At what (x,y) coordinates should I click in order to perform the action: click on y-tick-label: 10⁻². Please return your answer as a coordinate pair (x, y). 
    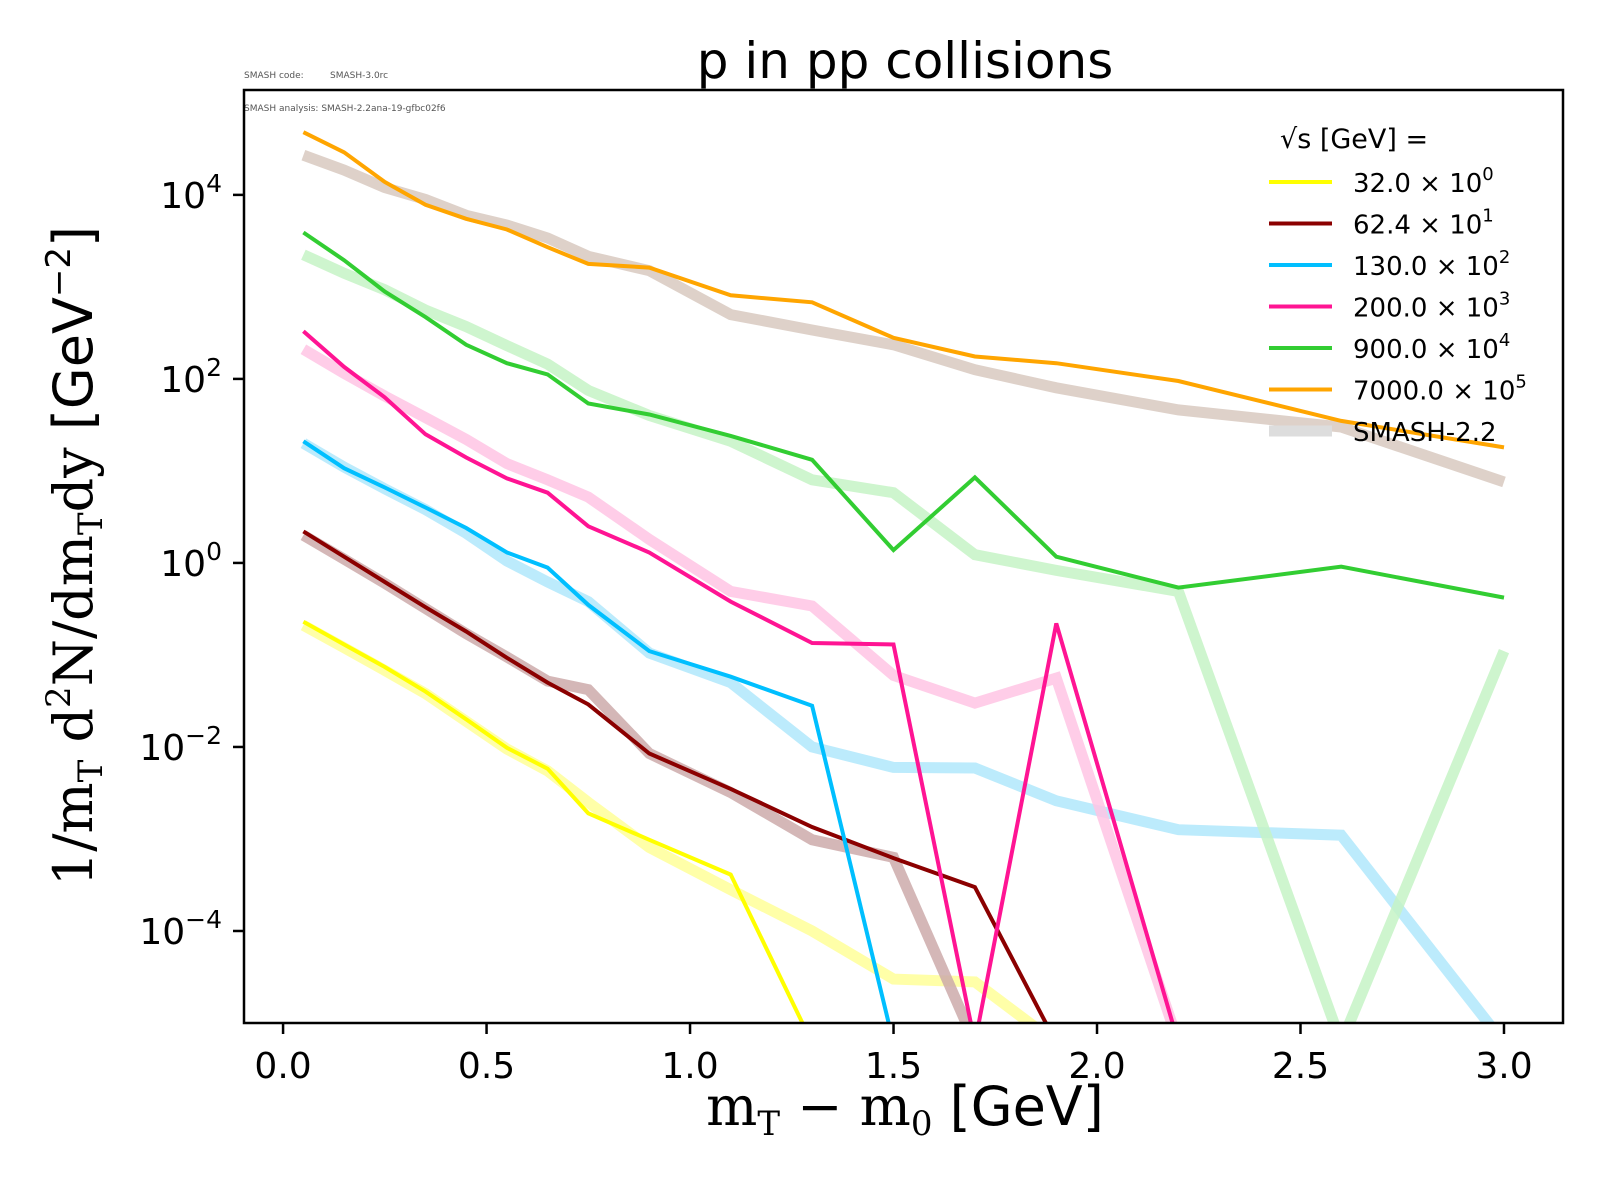
    Looking at the image, I should click on (180, 745).